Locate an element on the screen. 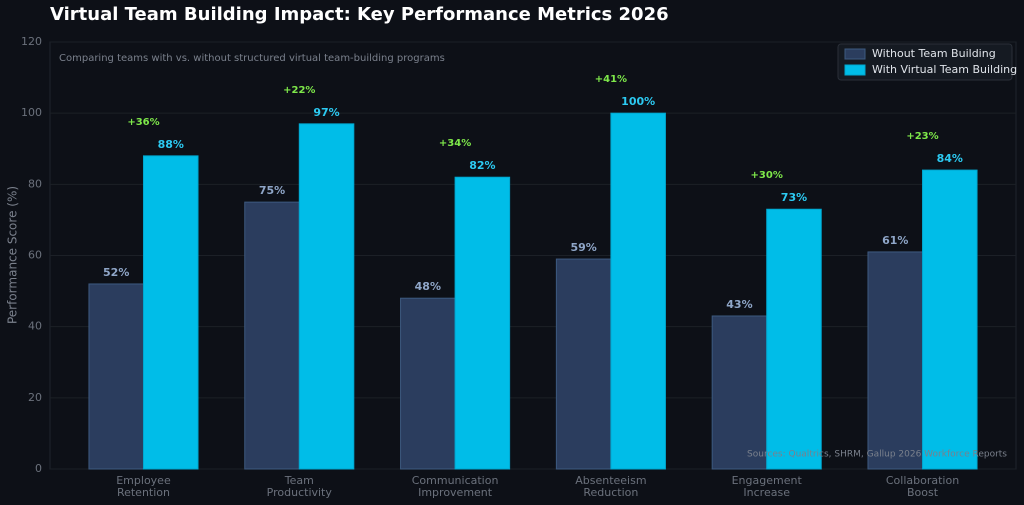  difference-label: +41% is located at coordinates (611, 79).